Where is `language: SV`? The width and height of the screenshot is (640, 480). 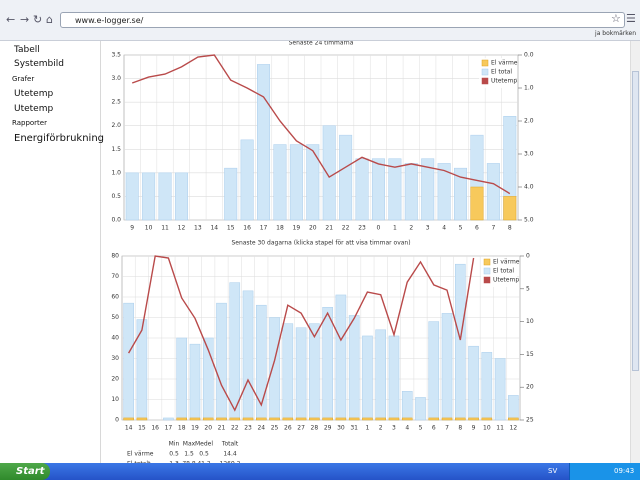 language: SV is located at coordinates (553, 471).